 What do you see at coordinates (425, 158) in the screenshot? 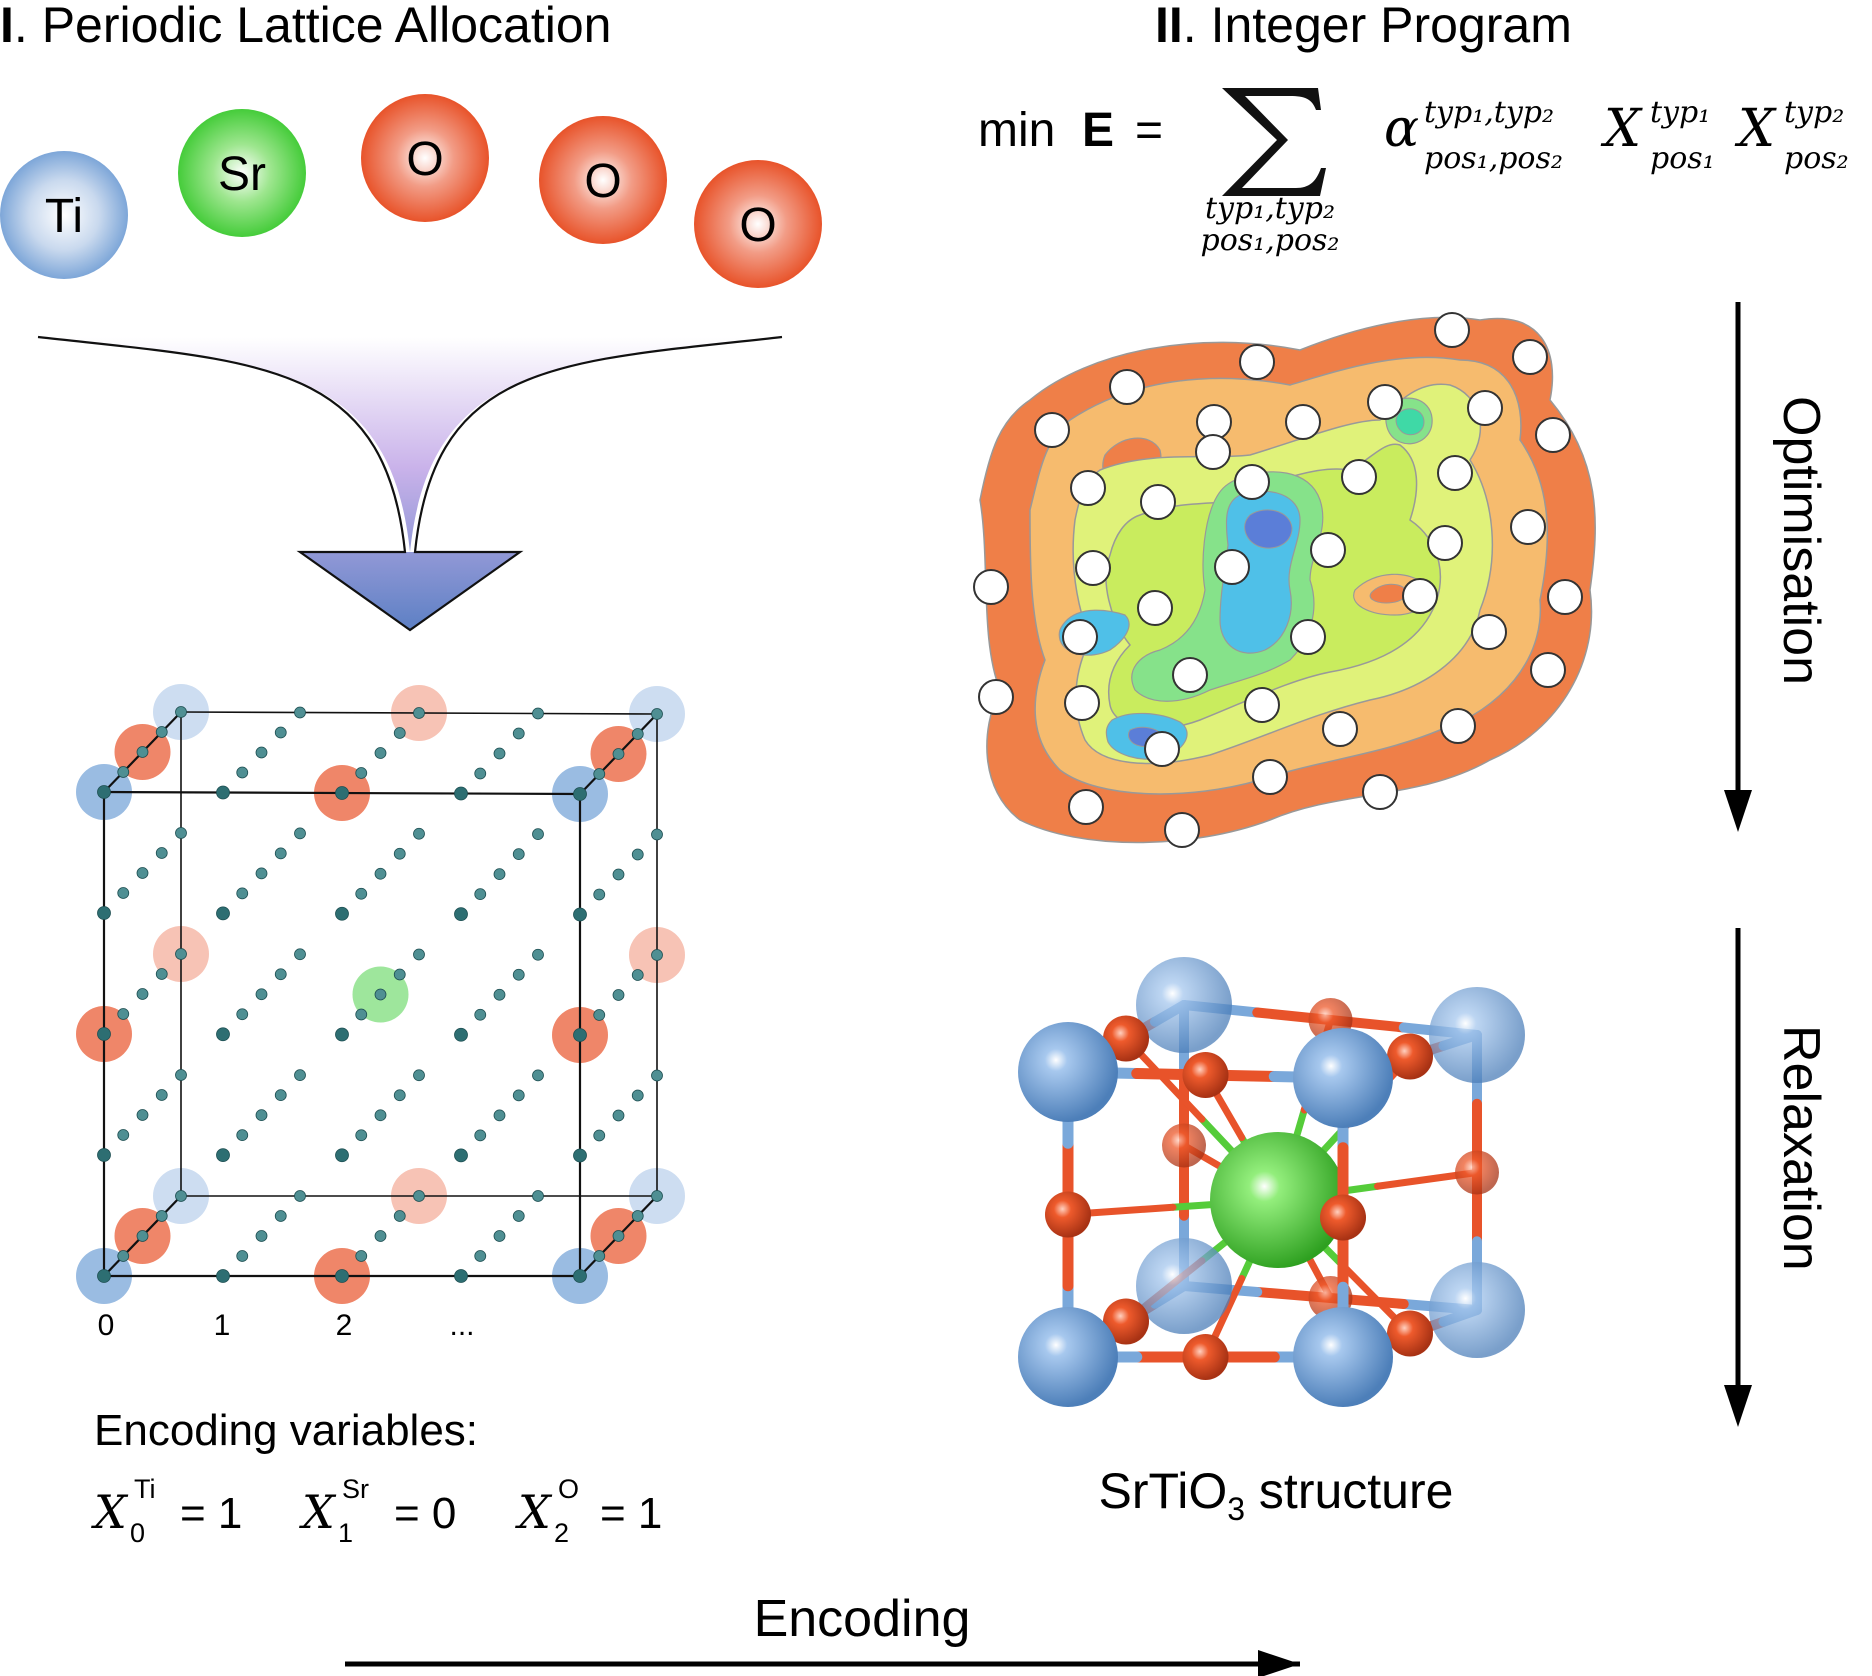
I see `atom-o-1: O` at bounding box center [425, 158].